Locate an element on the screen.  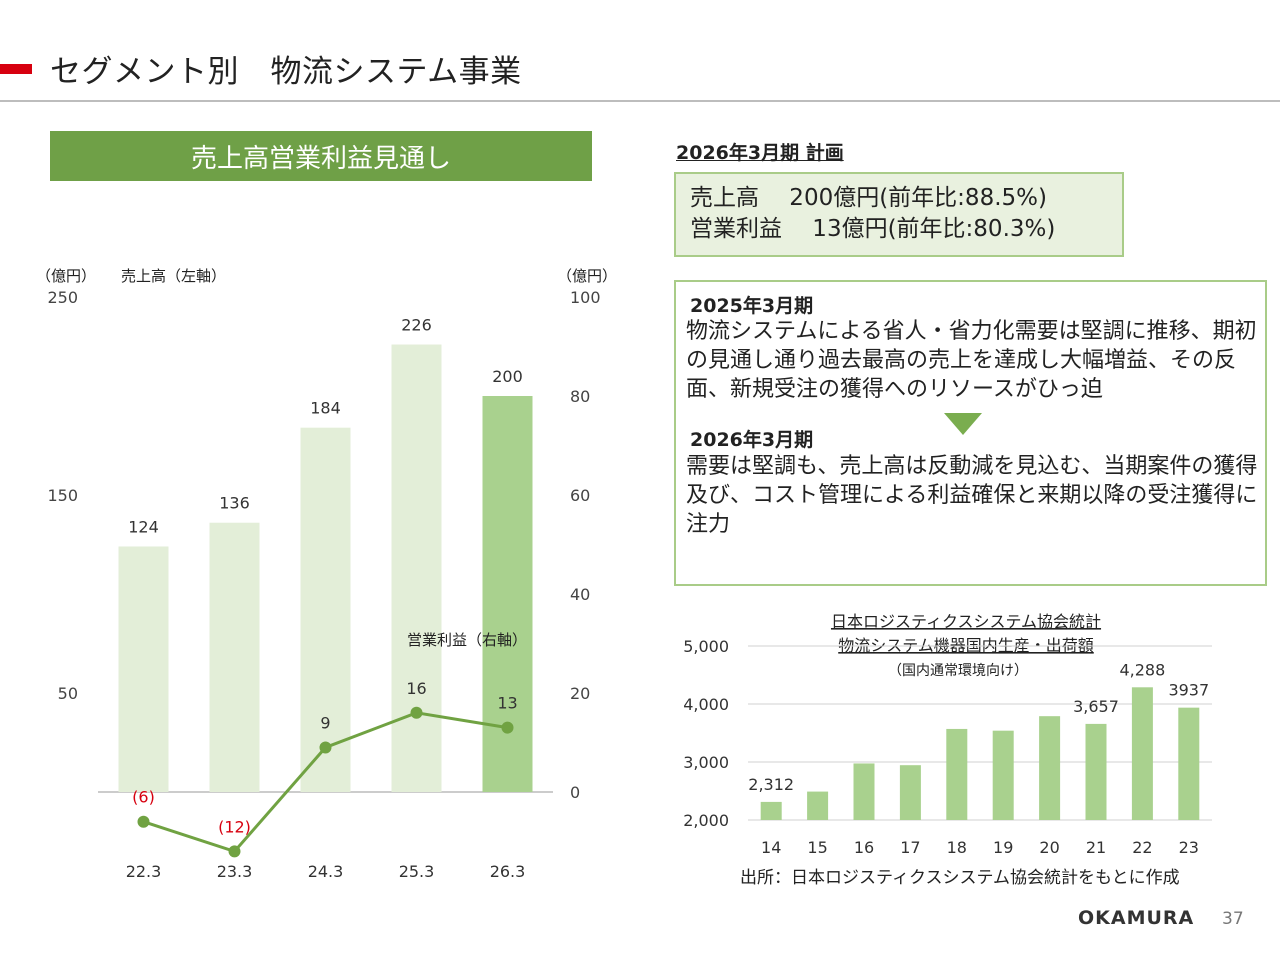
sales-bar-label: 124 is located at coordinates (143, 526).